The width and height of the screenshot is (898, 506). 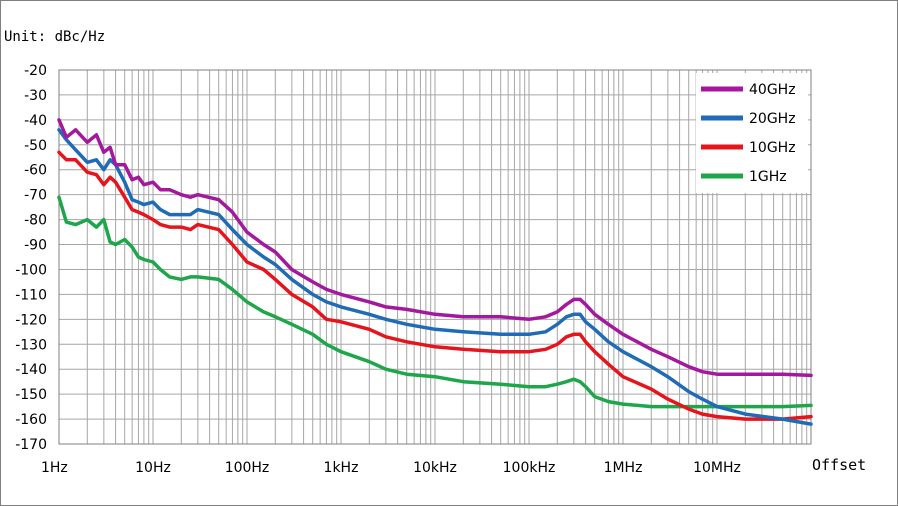 What do you see at coordinates (772, 148) in the screenshot?
I see `legend-label: 10GHz` at bounding box center [772, 148].